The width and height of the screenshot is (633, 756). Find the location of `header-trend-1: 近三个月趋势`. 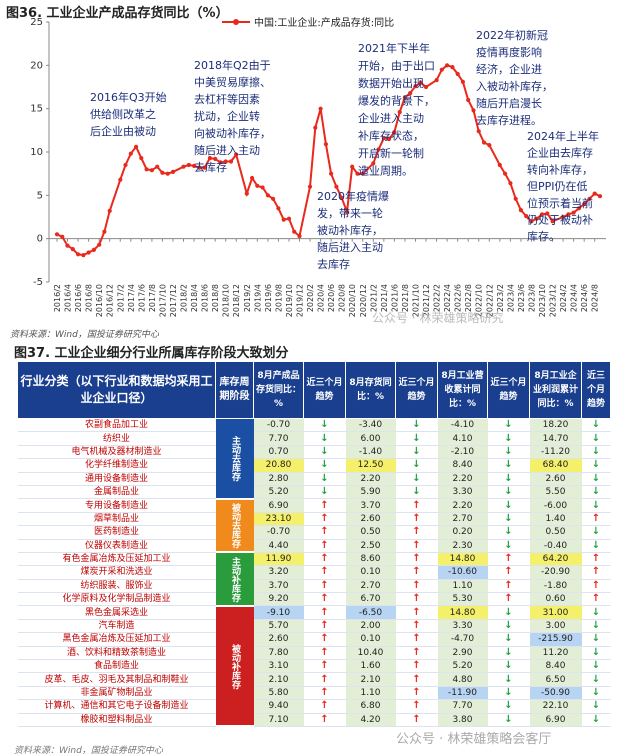

header-trend-1: 近三个月趋势 is located at coordinates (324, 390).